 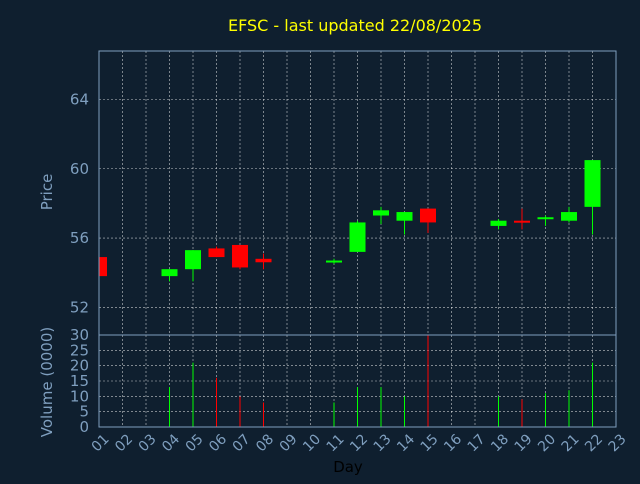 What do you see at coordinates (594, 443) in the screenshot?
I see `x-tick-label: 22` at bounding box center [594, 443].